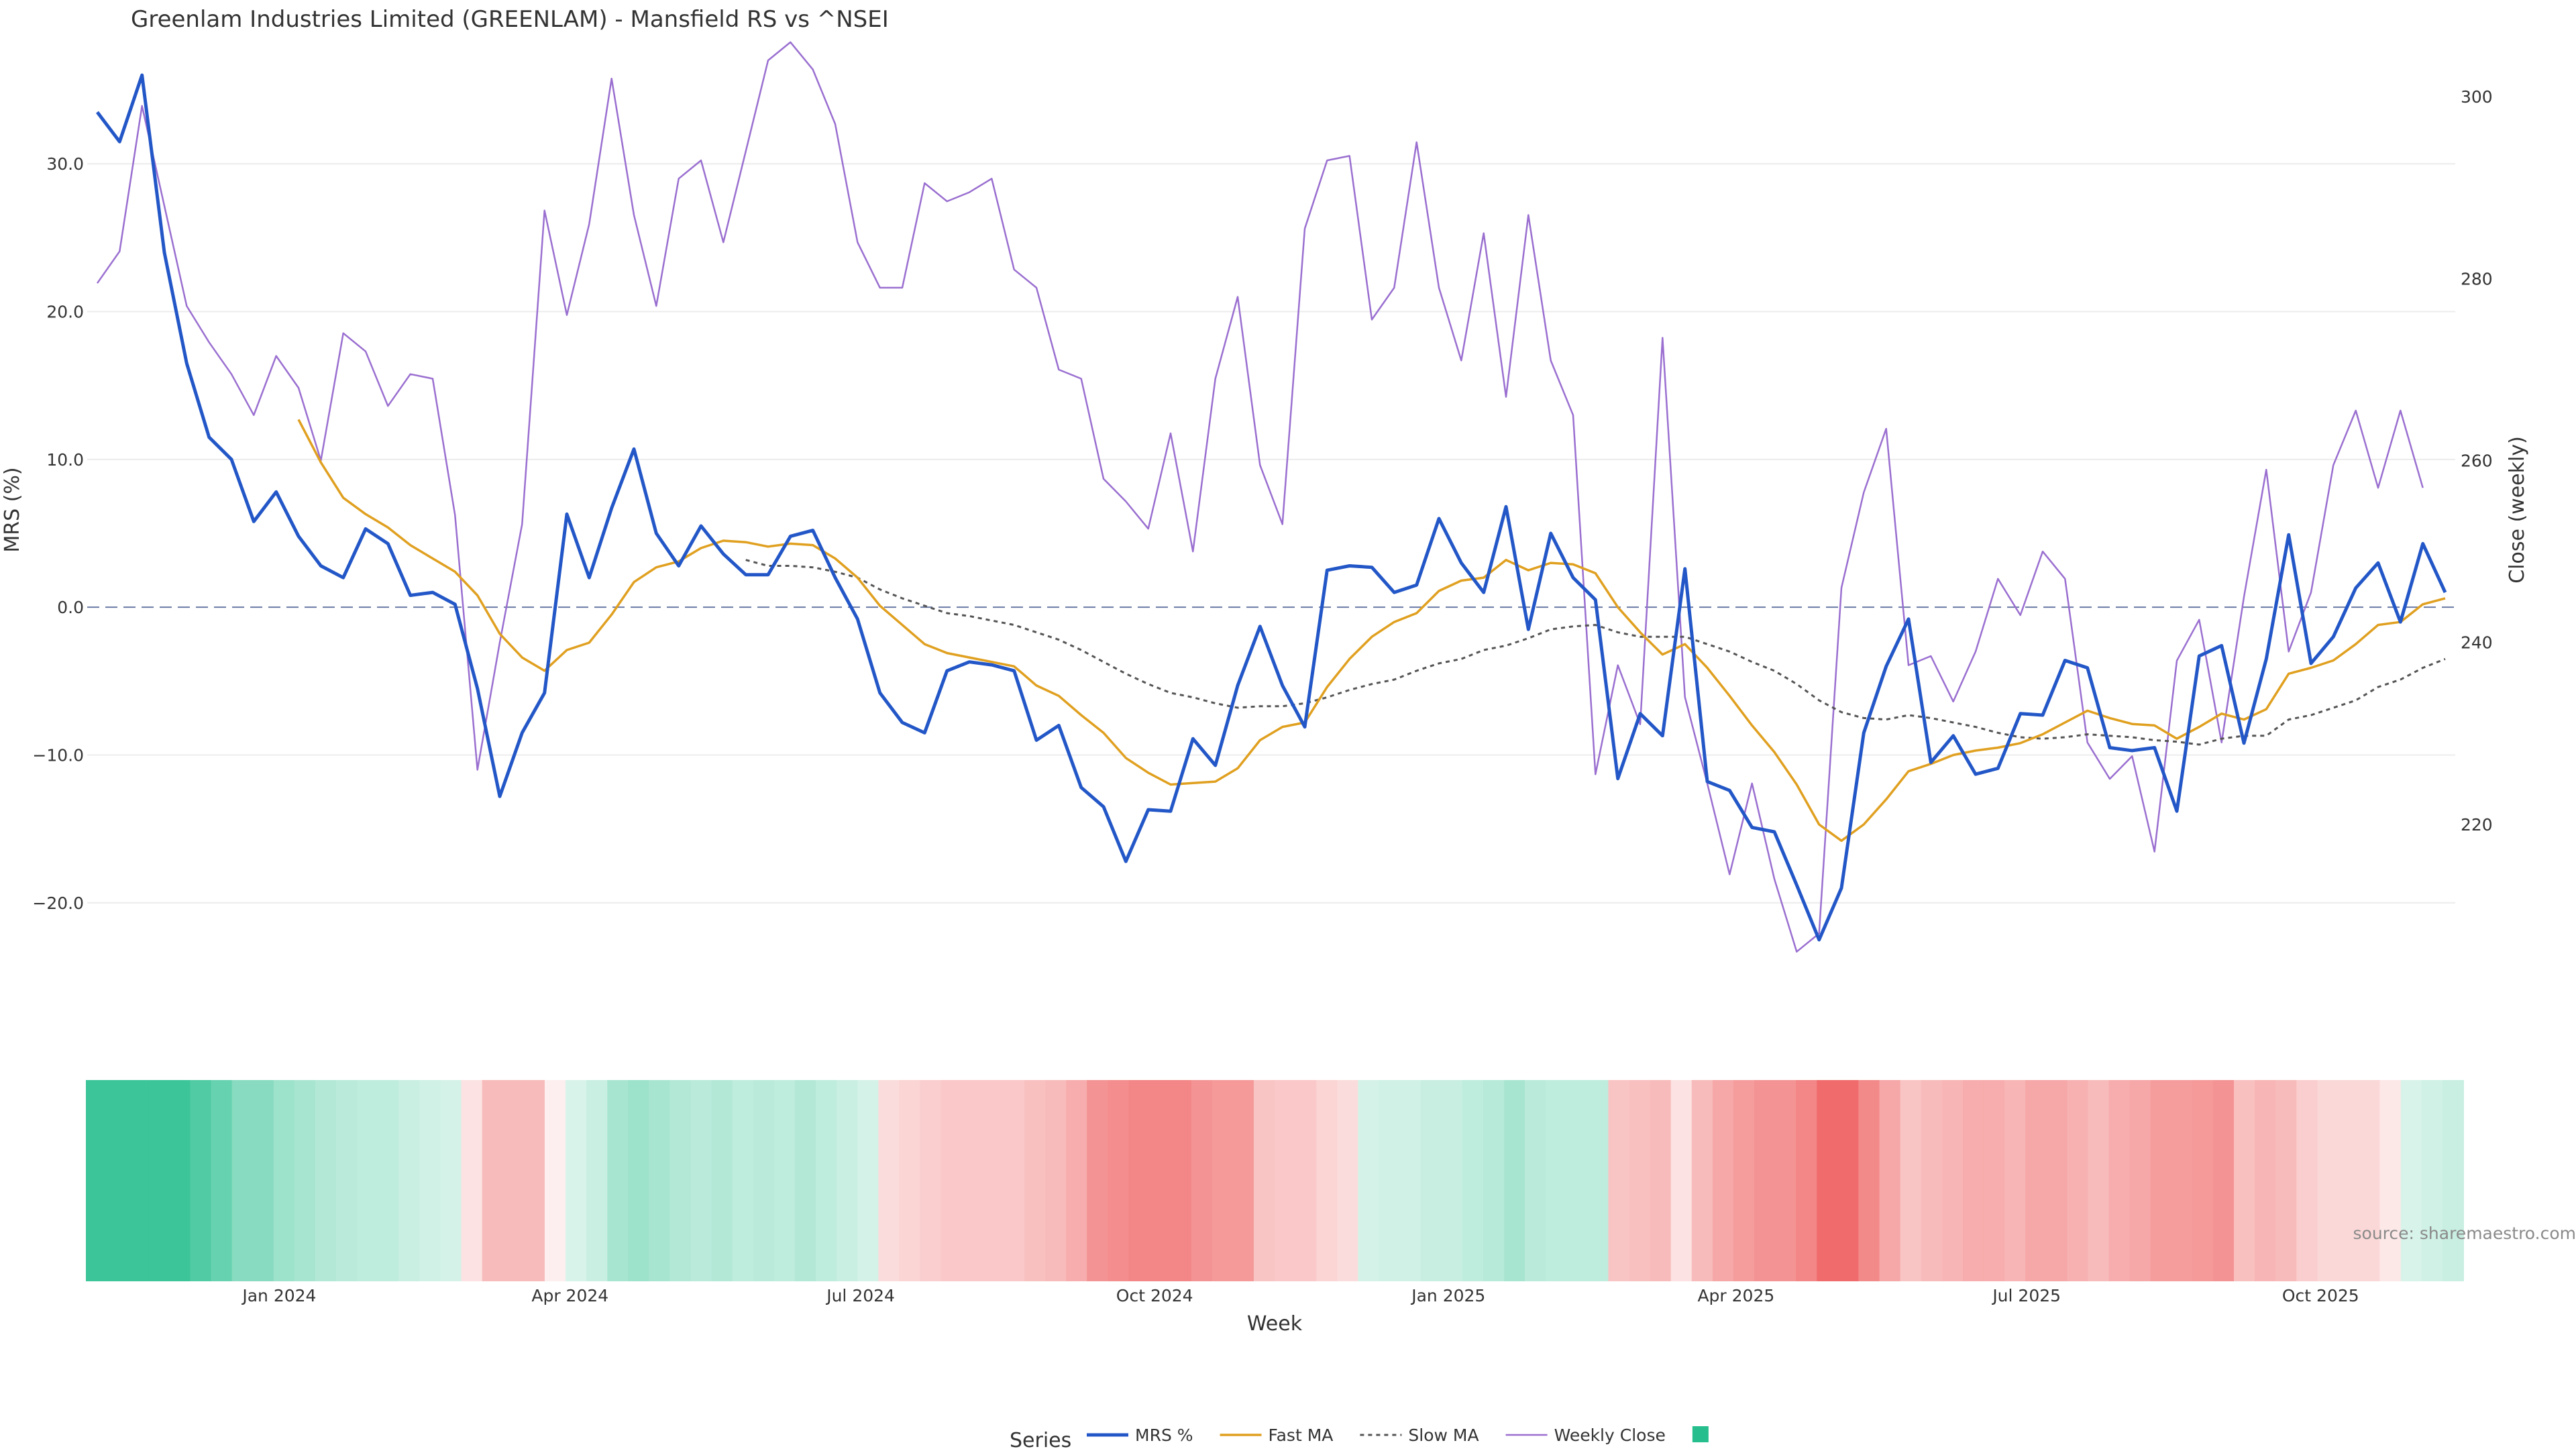  Describe the element at coordinates (1735, 1295) in the screenshot. I see `x-tick-label: Apr 2025` at that location.